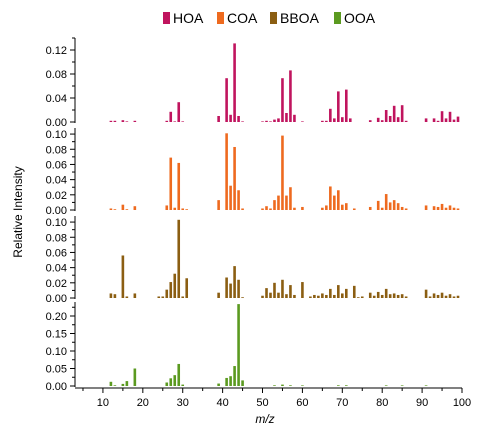  Describe the element at coordinates (426, 293) in the screenshot. I see `bar-bboa-mz91` at that location.